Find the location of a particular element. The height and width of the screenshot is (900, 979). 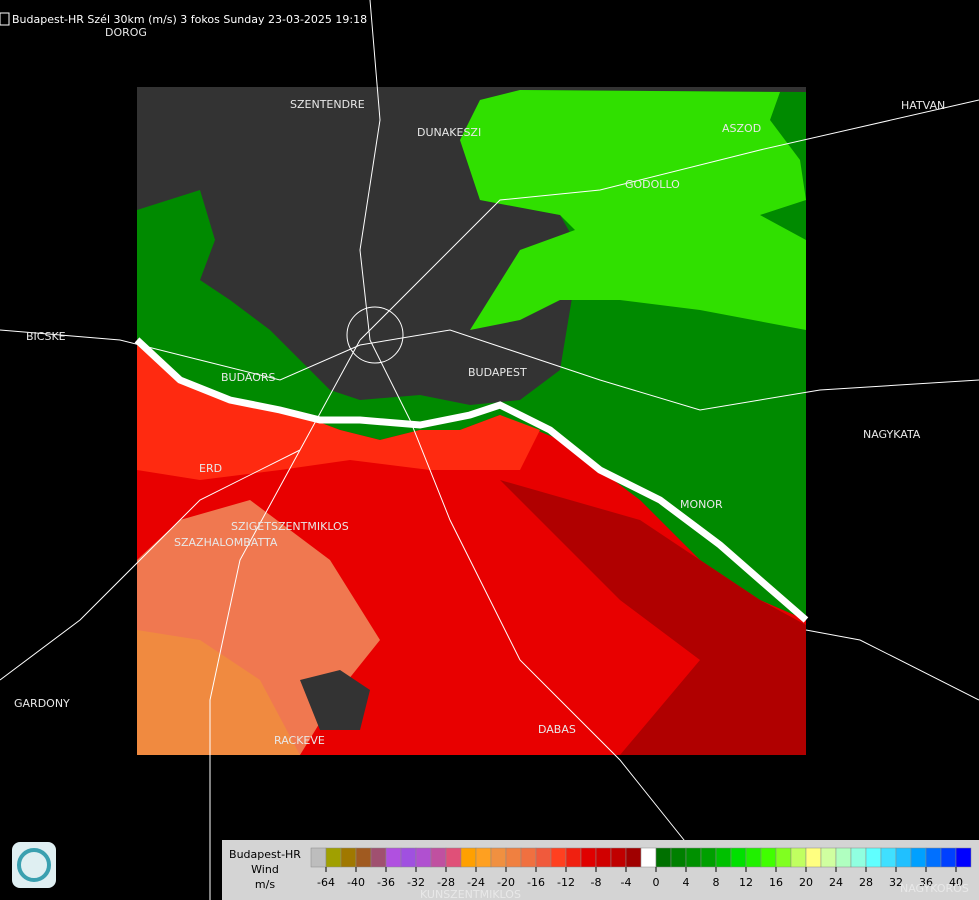

legend-tick-label: -12 is located at coordinates (566, 882).